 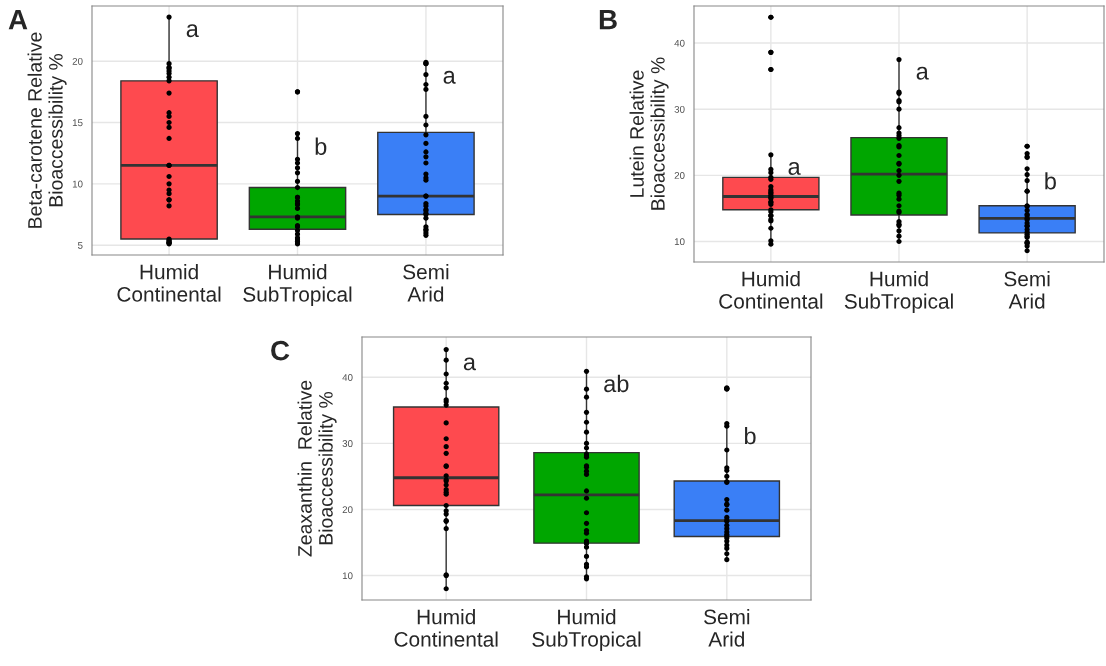 I want to click on y-tick-label: 15, so click(x=77, y=123).